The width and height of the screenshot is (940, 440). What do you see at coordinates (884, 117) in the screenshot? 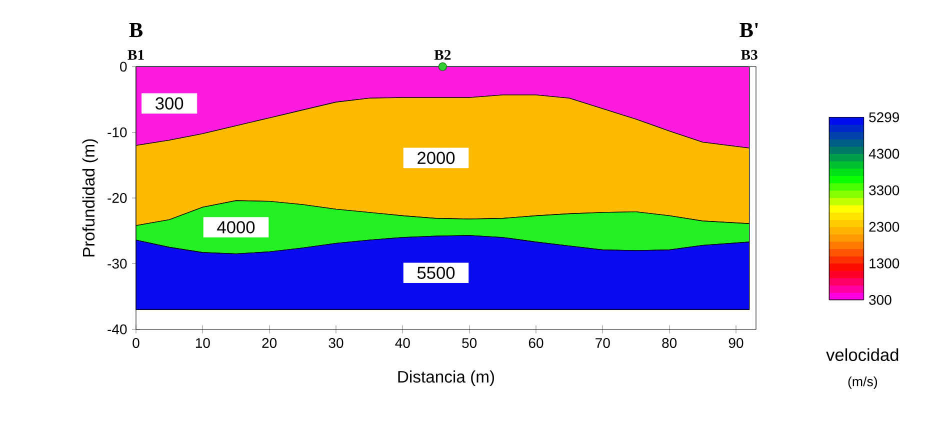
I see `color-bar-label: 5299` at bounding box center [884, 117].